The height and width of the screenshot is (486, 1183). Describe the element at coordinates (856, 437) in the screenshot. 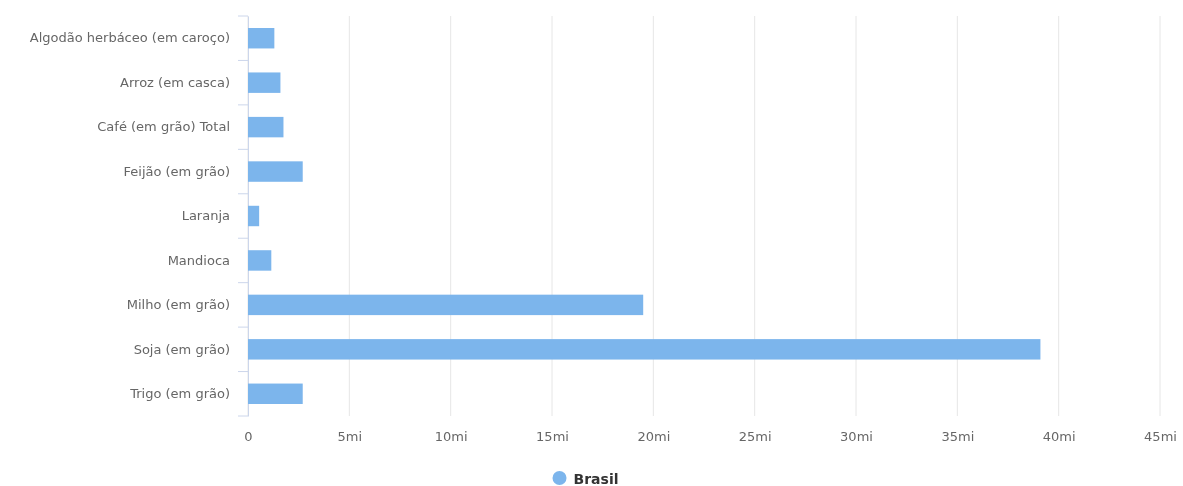

I see `x-tick-label: 30mi` at that location.